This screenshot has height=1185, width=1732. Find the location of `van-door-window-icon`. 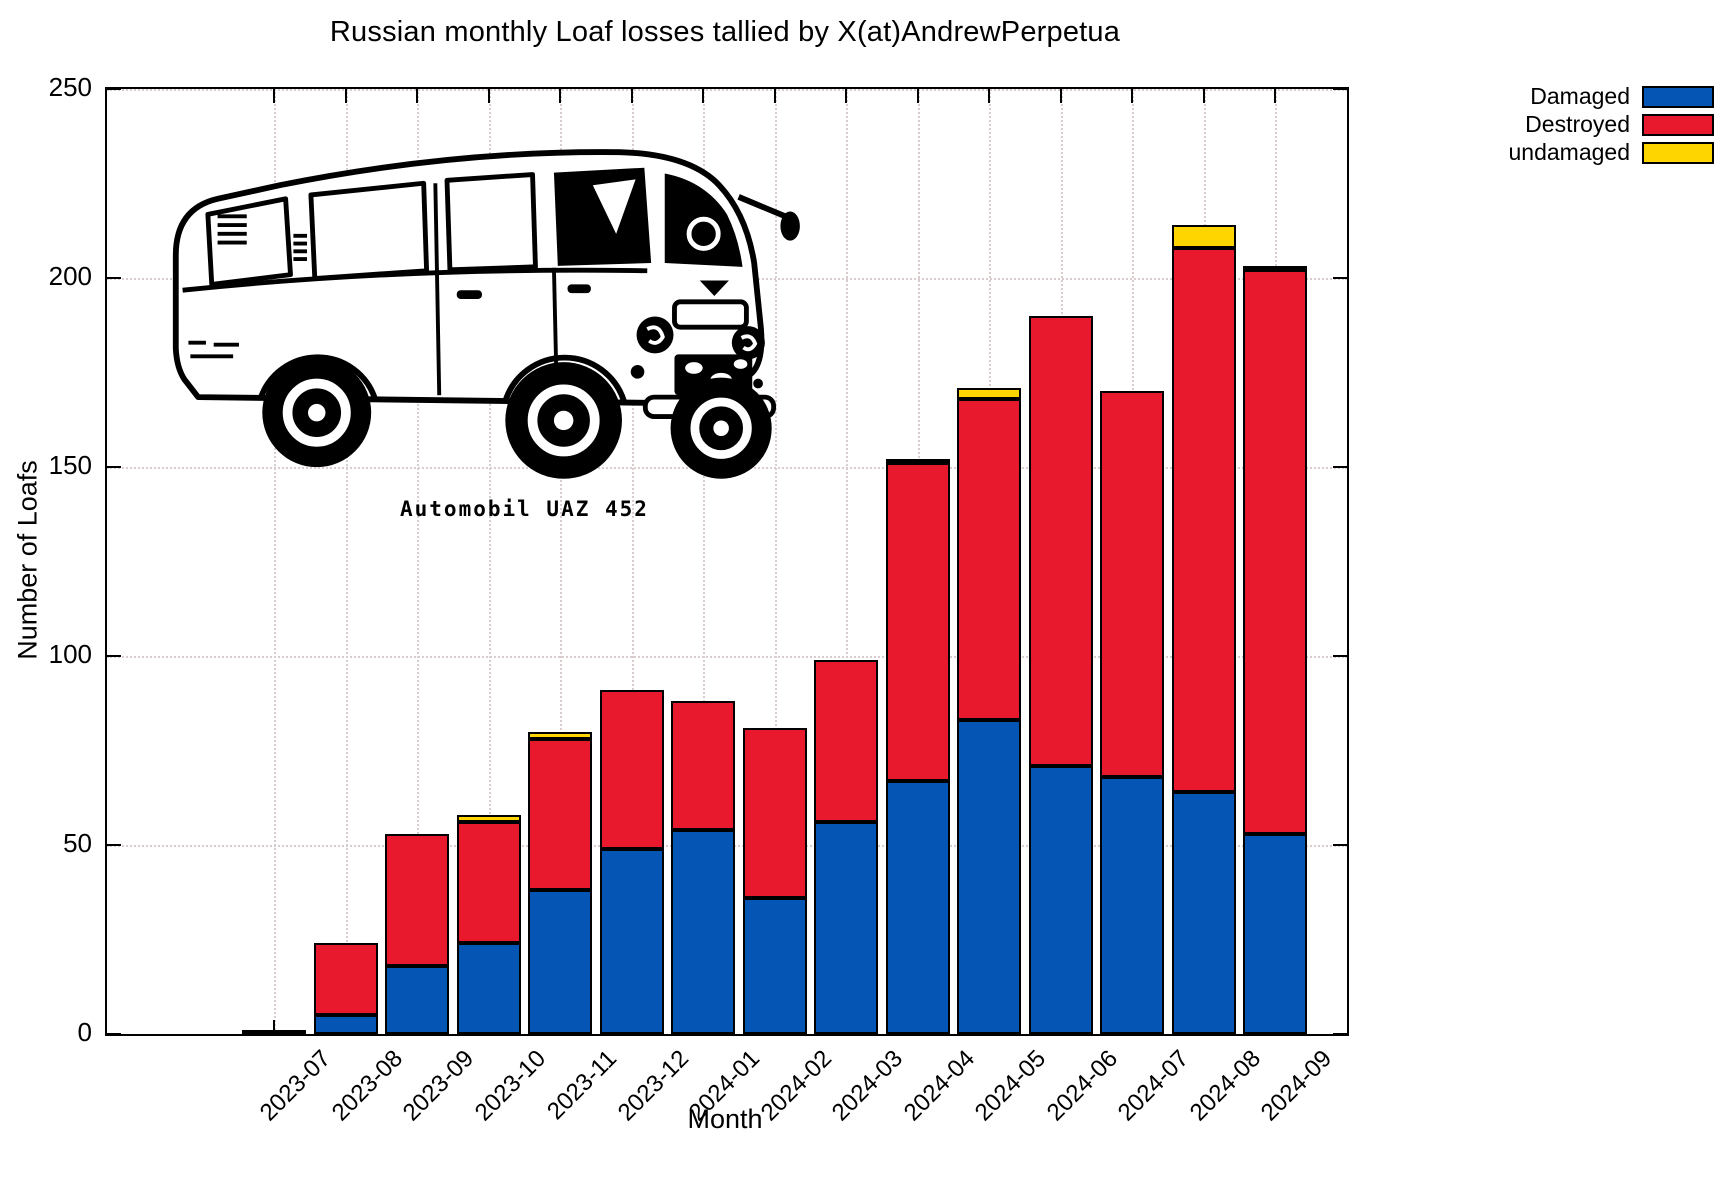

van-door-window-icon is located at coordinates (602, 216).